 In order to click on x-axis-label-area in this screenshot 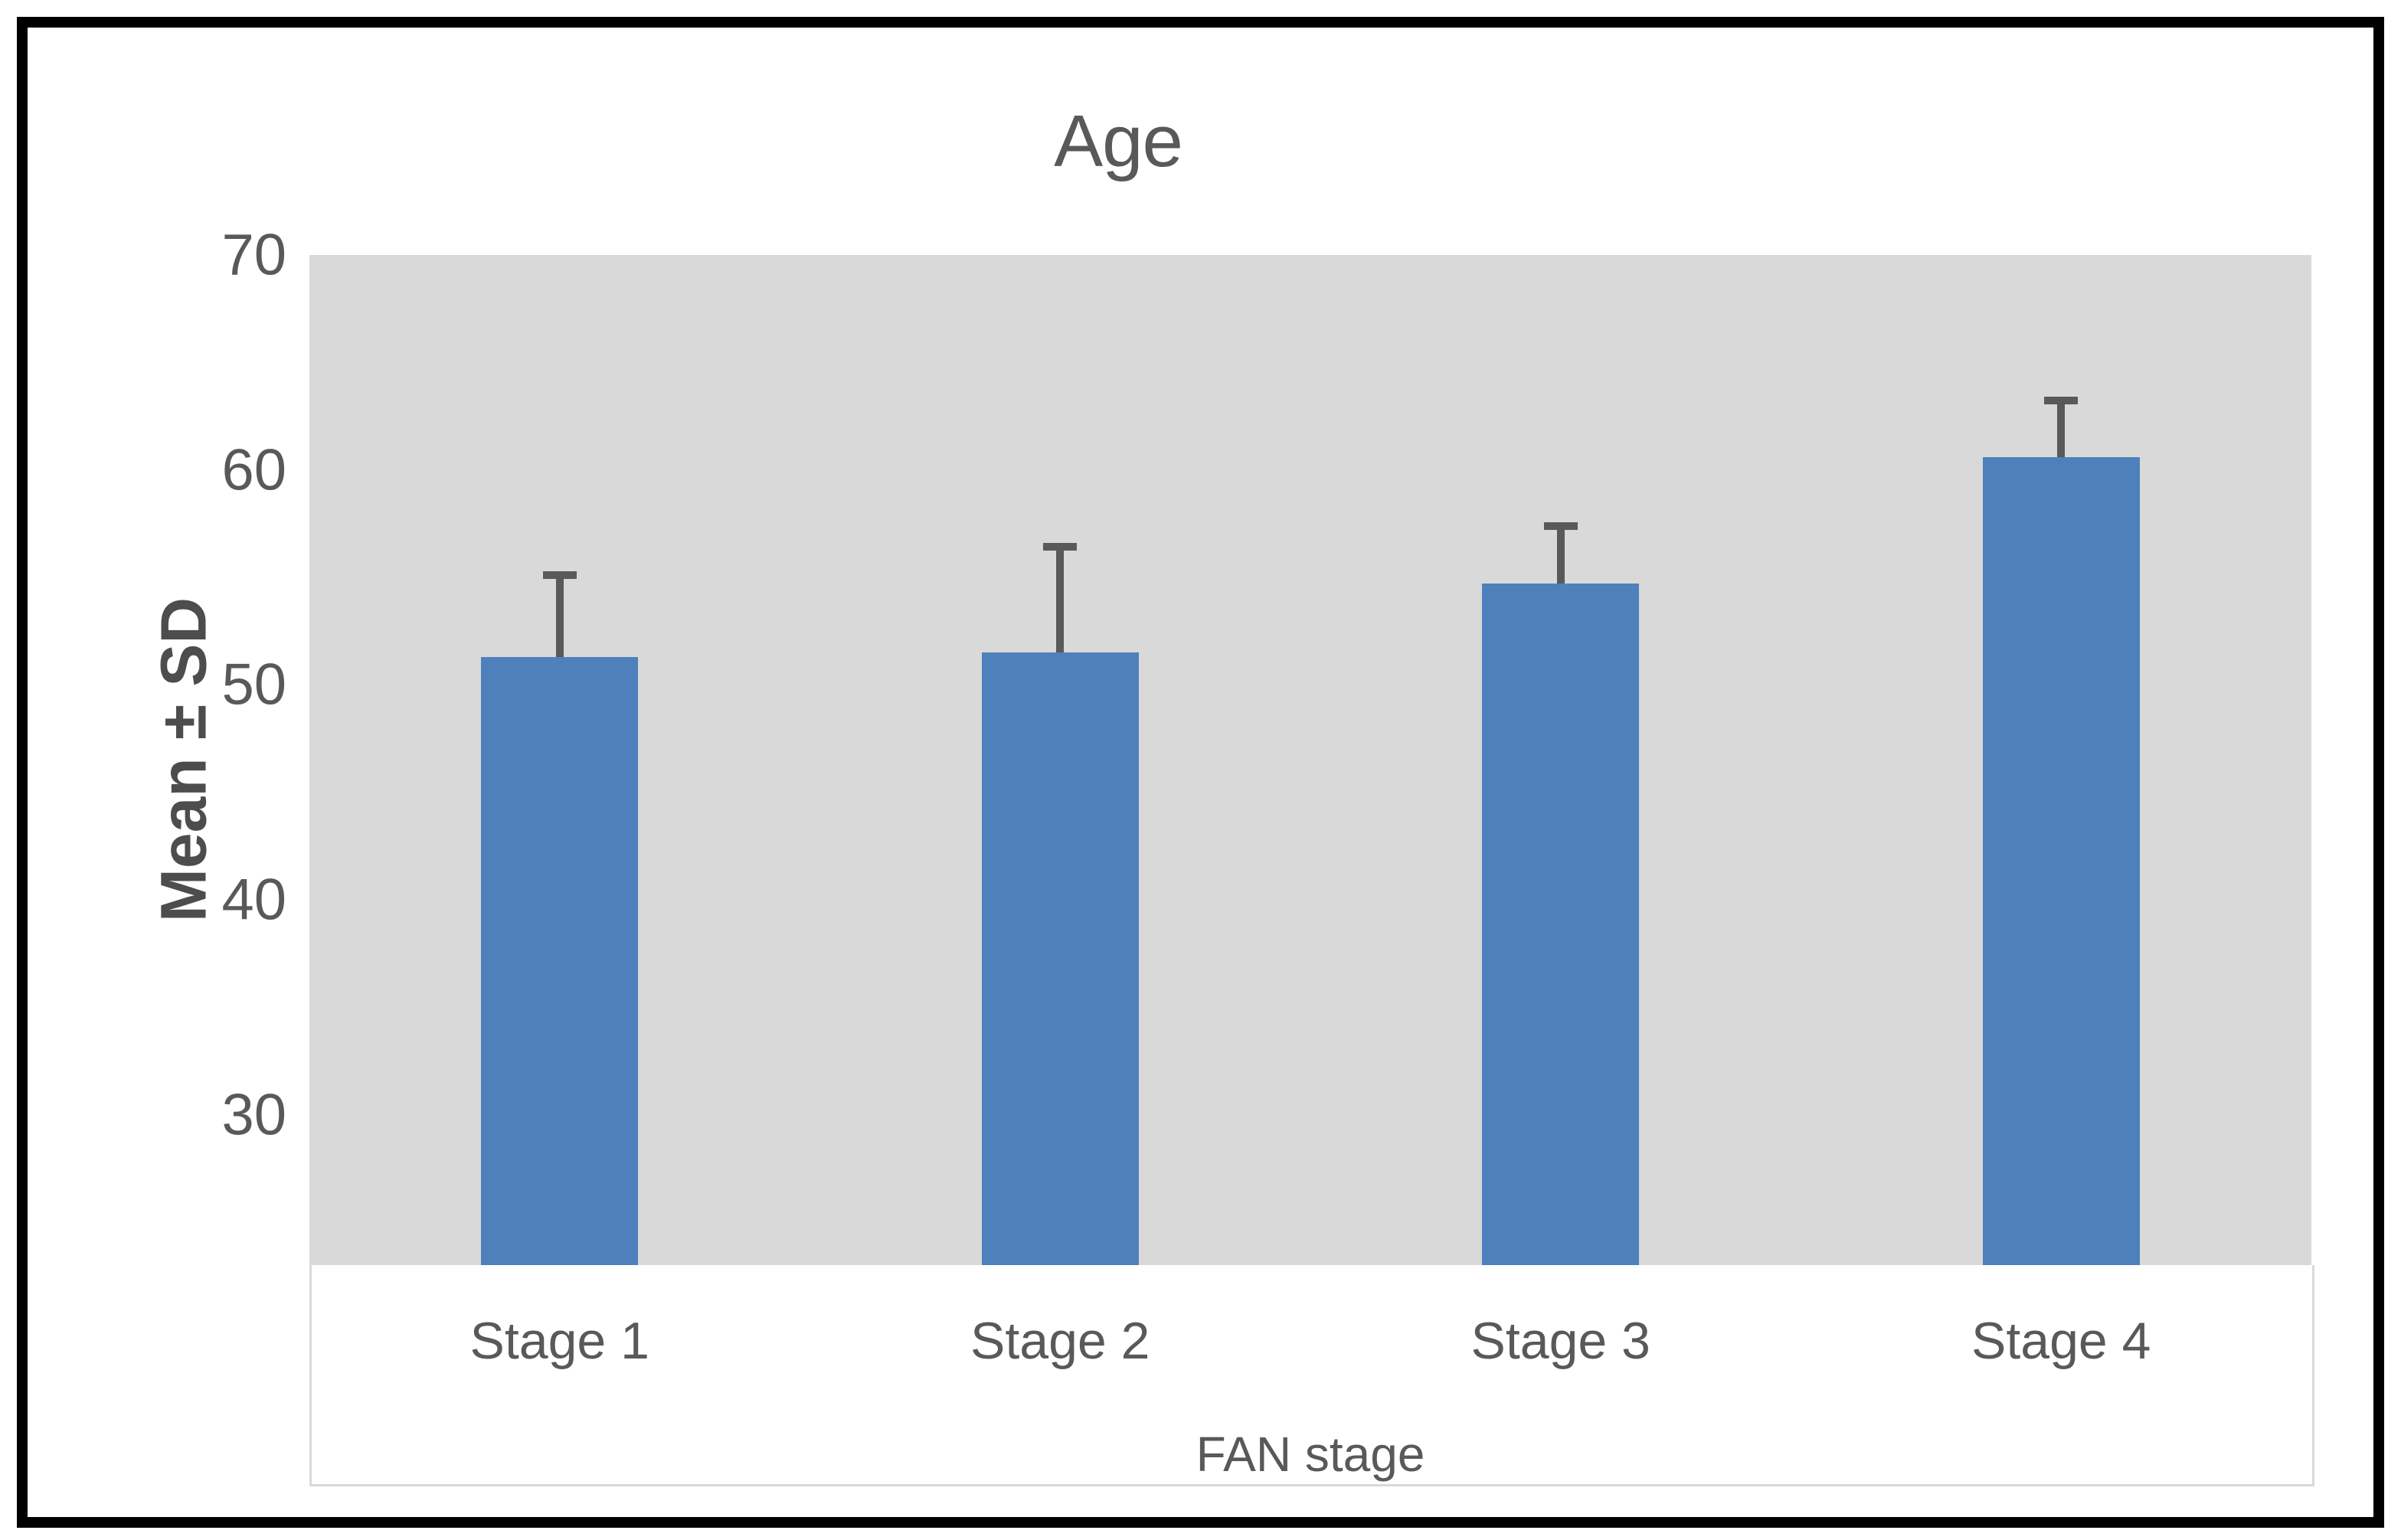, I will do `click(1312, 1375)`.